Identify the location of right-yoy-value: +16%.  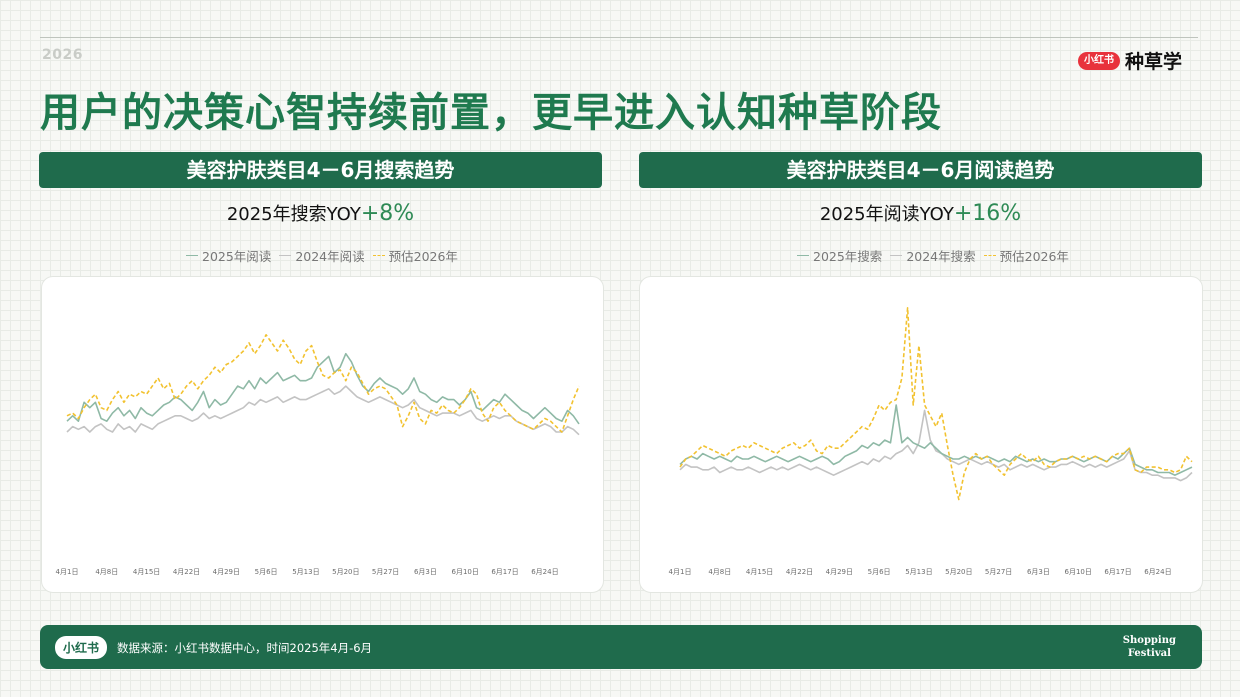
(987, 213).